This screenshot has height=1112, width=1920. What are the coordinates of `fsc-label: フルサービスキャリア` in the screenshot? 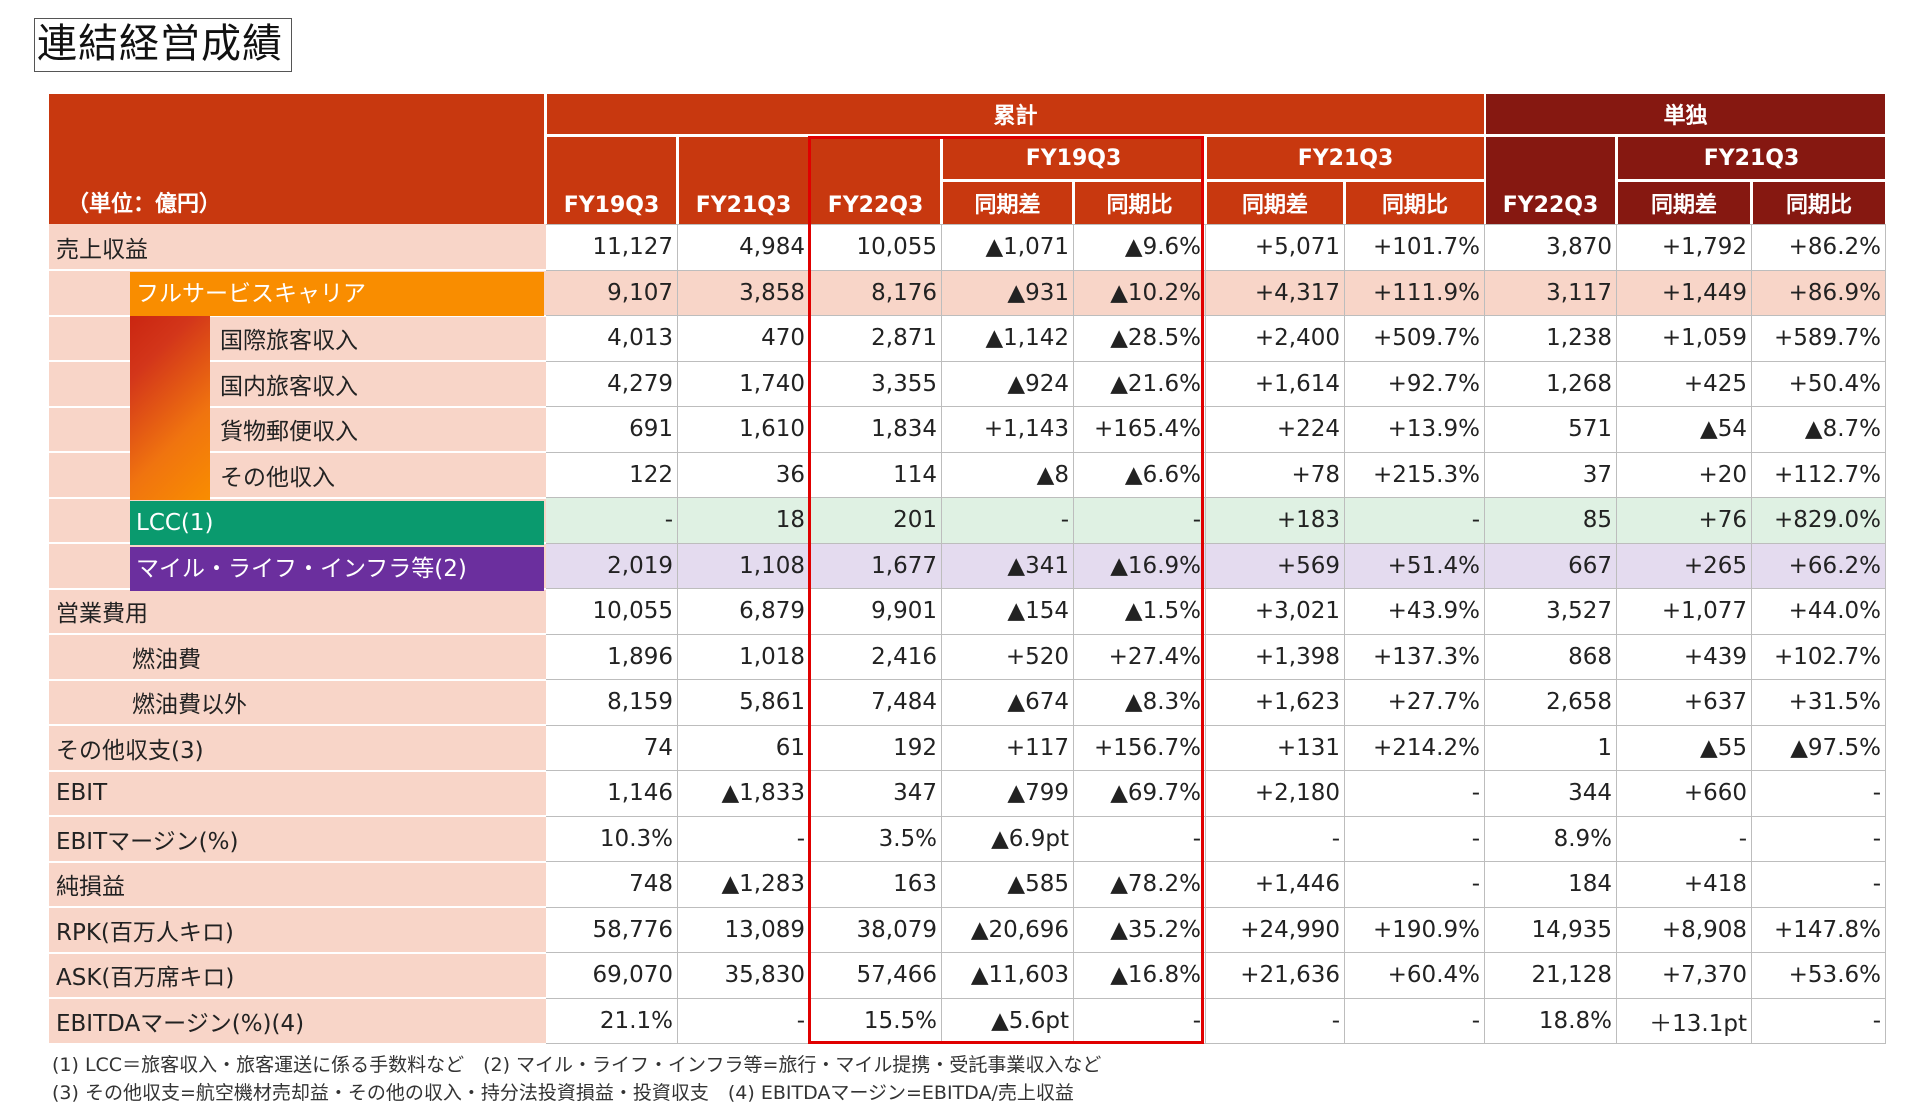 It's located at (251, 294).